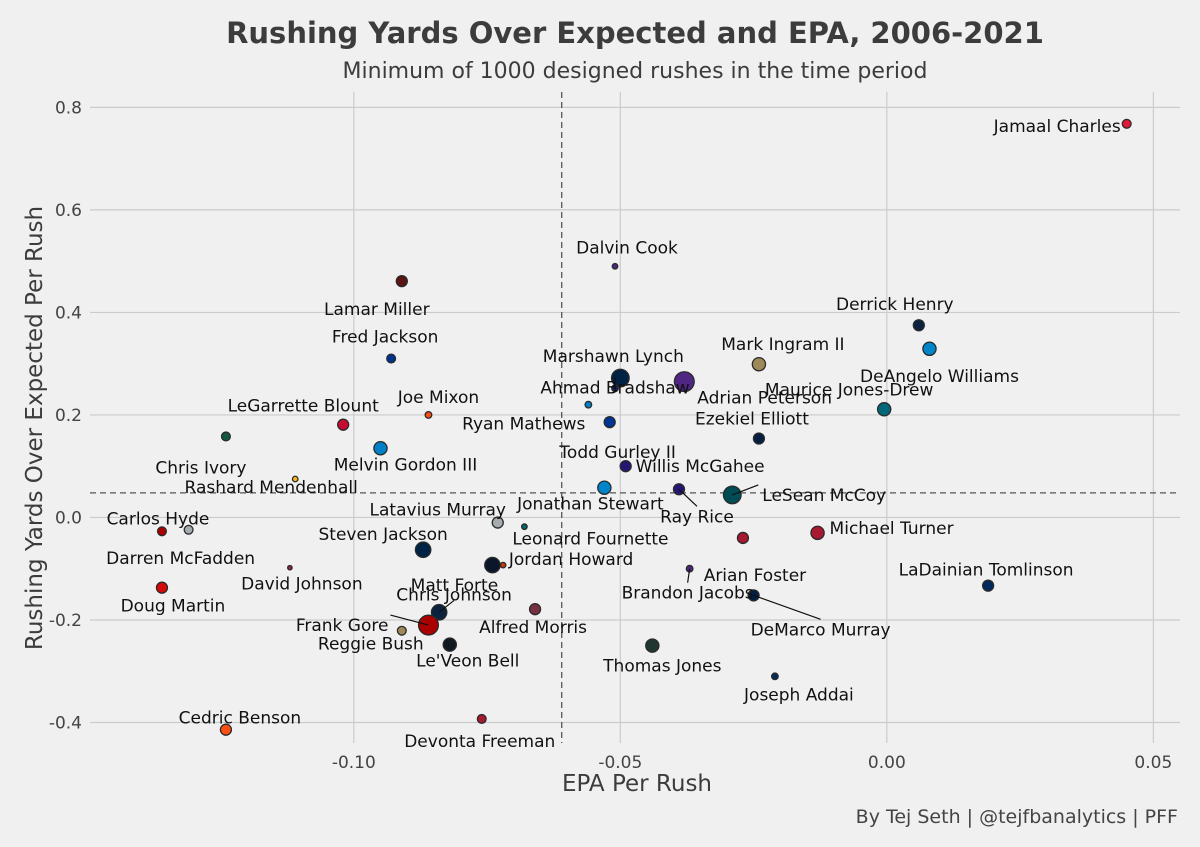 The image size is (1200, 847). Describe the element at coordinates (492, 565) in the screenshot. I see `point-matt-forte` at that location.